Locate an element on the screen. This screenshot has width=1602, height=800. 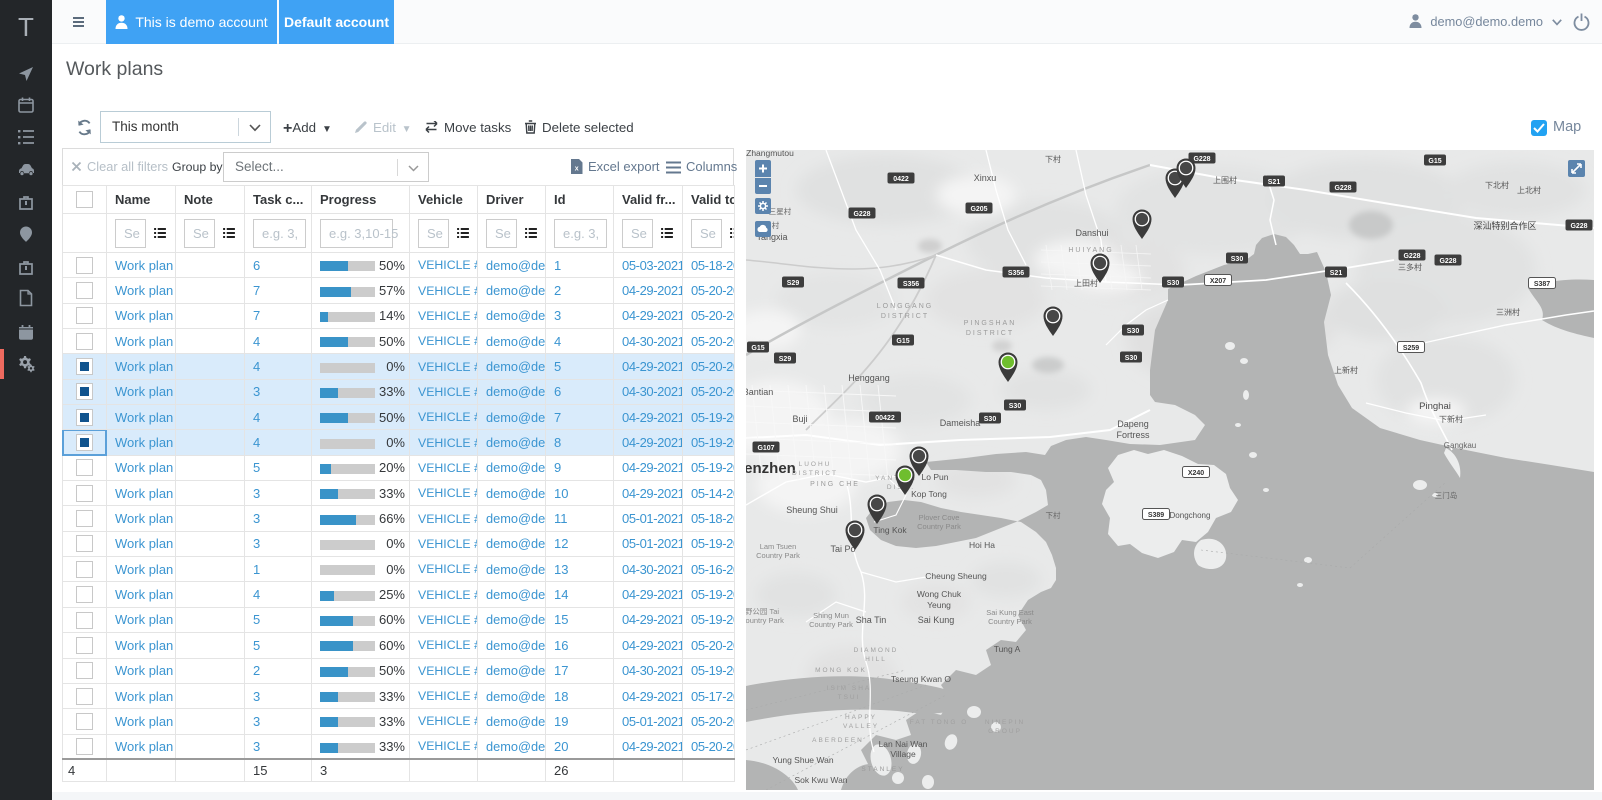
svg-text: Cheung Sheung is located at coordinates (956, 576).